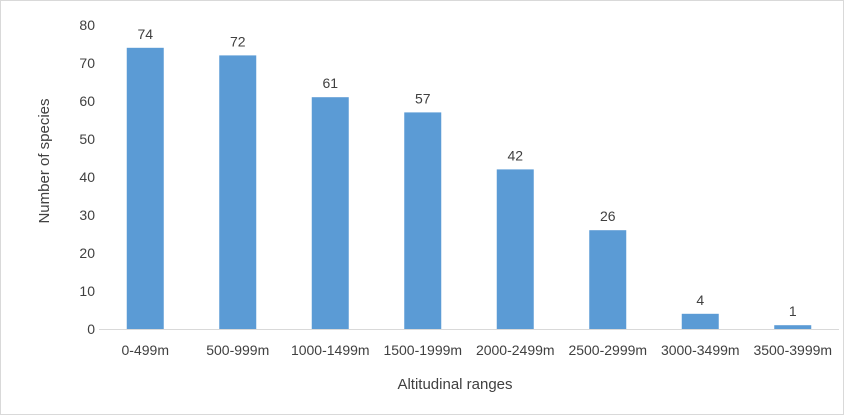 The image size is (844, 416). I want to click on y-axis-ticks: 0 10 20 30 40 50 60 70 80, so click(87, 177).